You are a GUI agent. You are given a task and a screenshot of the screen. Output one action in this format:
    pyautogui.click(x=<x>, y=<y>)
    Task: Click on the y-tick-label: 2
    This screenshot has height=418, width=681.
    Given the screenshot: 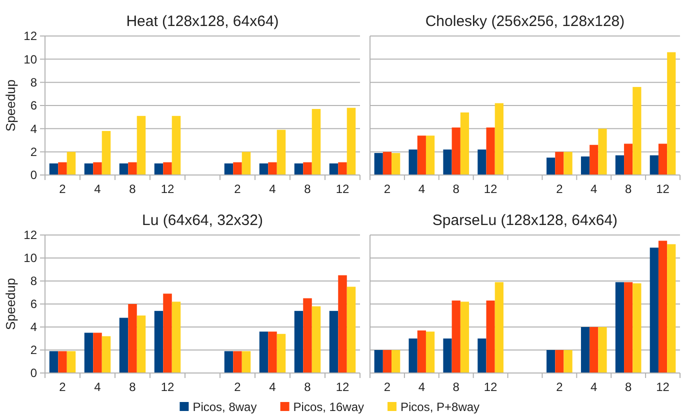 What is the action you would take?
    pyautogui.click(x=34, y=350)
    